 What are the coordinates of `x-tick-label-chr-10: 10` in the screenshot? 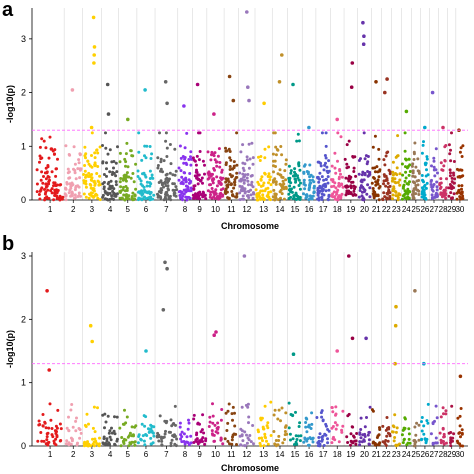 It's located at (215, 209).